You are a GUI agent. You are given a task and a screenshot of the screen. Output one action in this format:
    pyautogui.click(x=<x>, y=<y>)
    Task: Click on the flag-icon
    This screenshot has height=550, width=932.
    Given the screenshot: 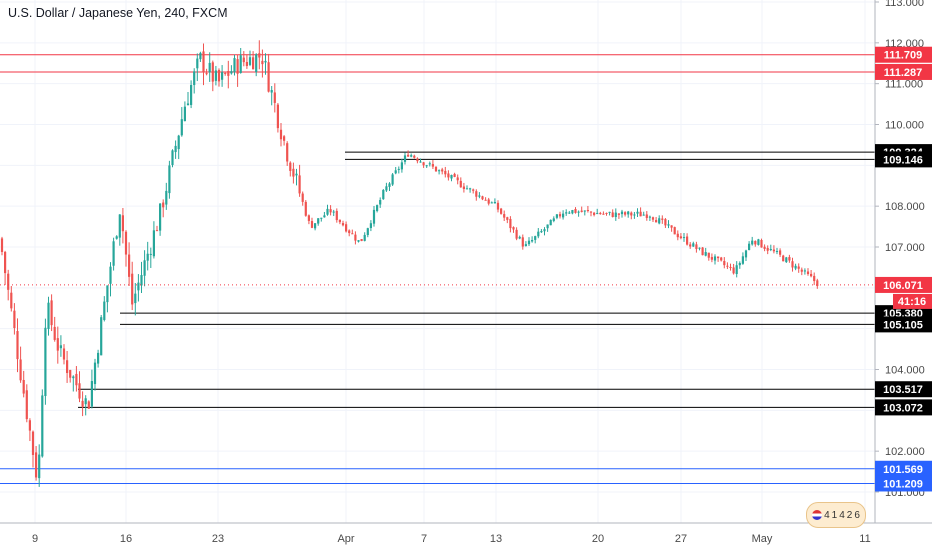 What is the action you would take?
    pyautogui.click(x=817, y=515)
    